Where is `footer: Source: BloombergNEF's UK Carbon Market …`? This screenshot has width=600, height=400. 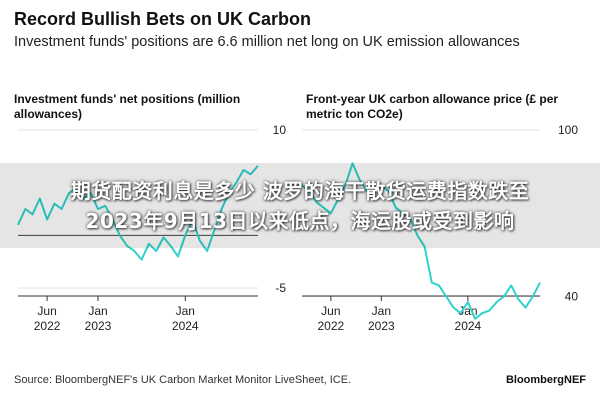
footer: Source: BloombergNEF's UK Carbon Market … is located at coordinates (300, 382).